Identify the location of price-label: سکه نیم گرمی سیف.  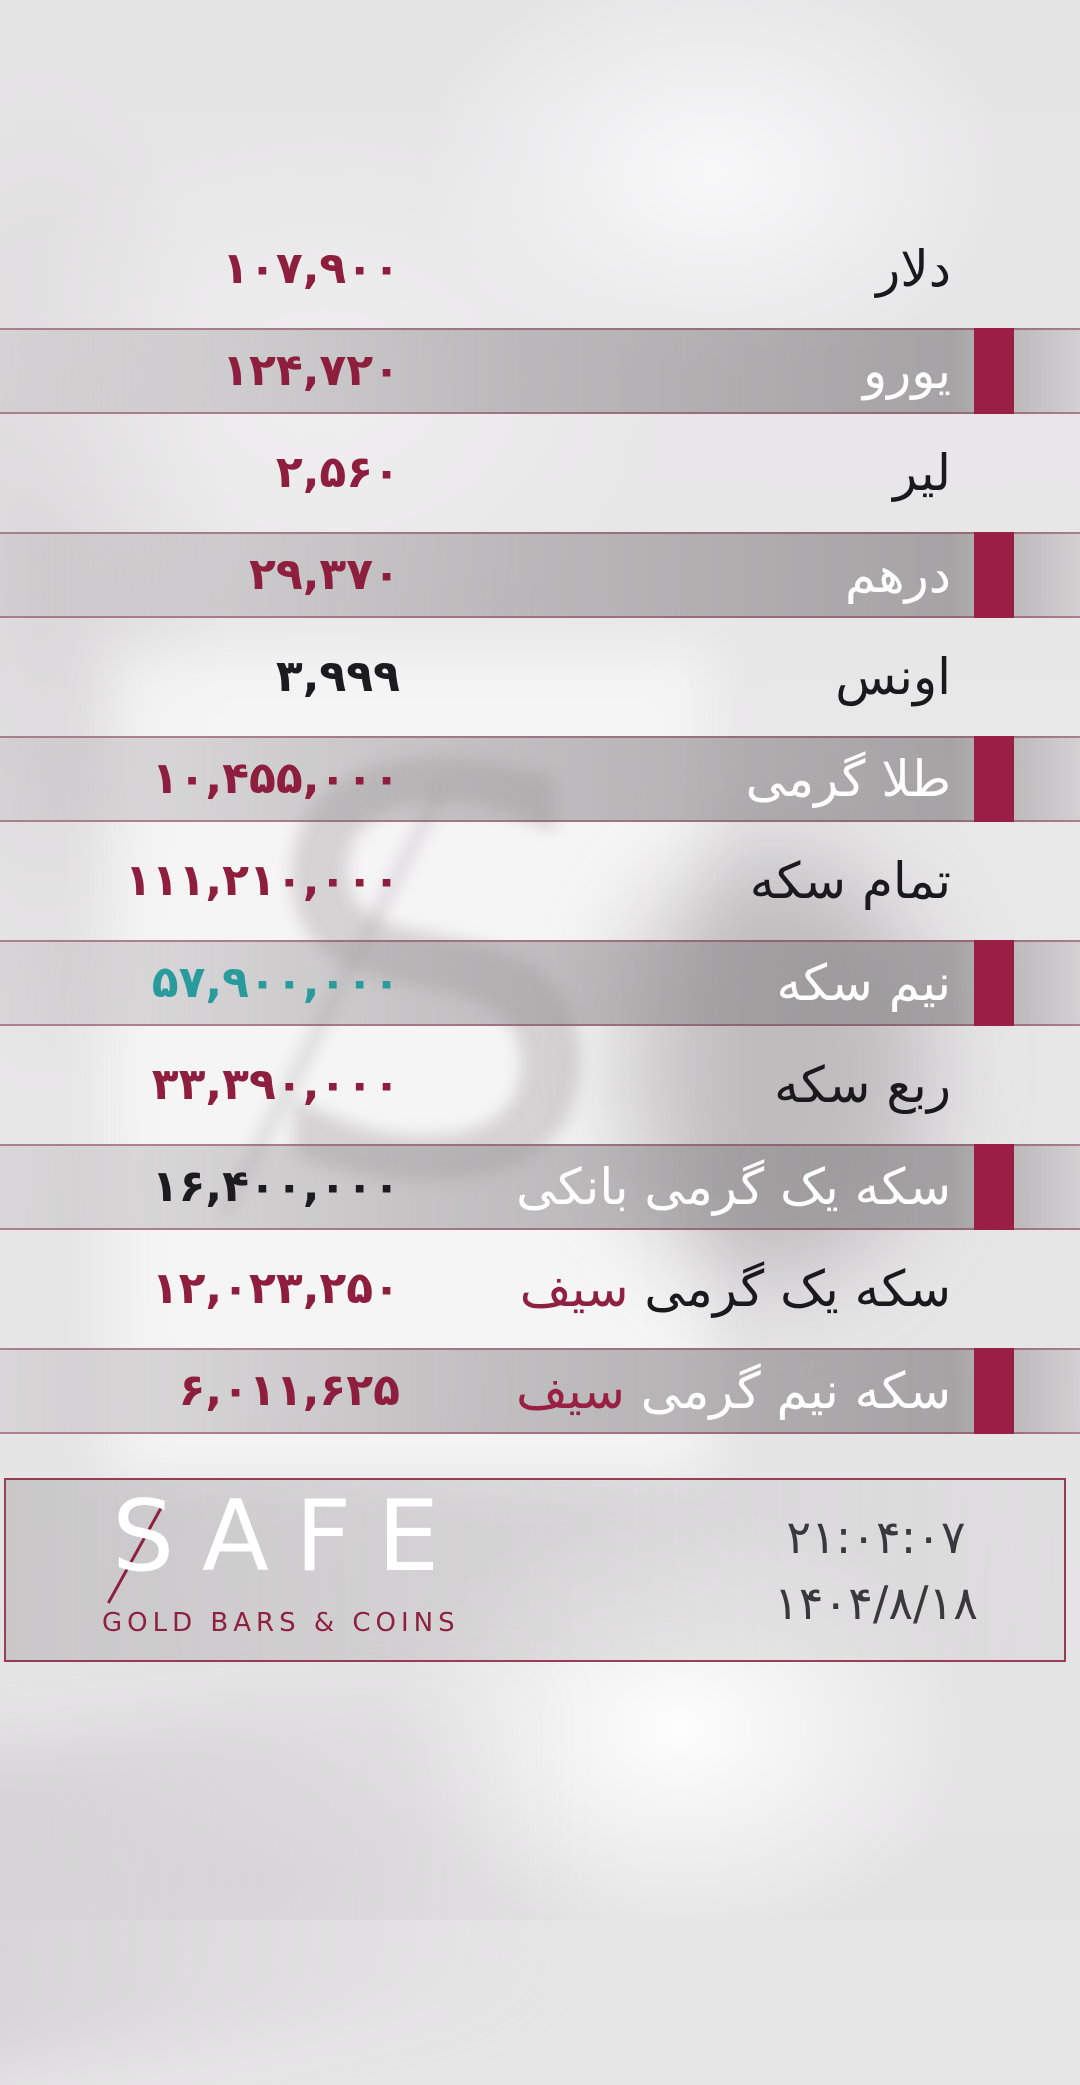
(733, 1391).